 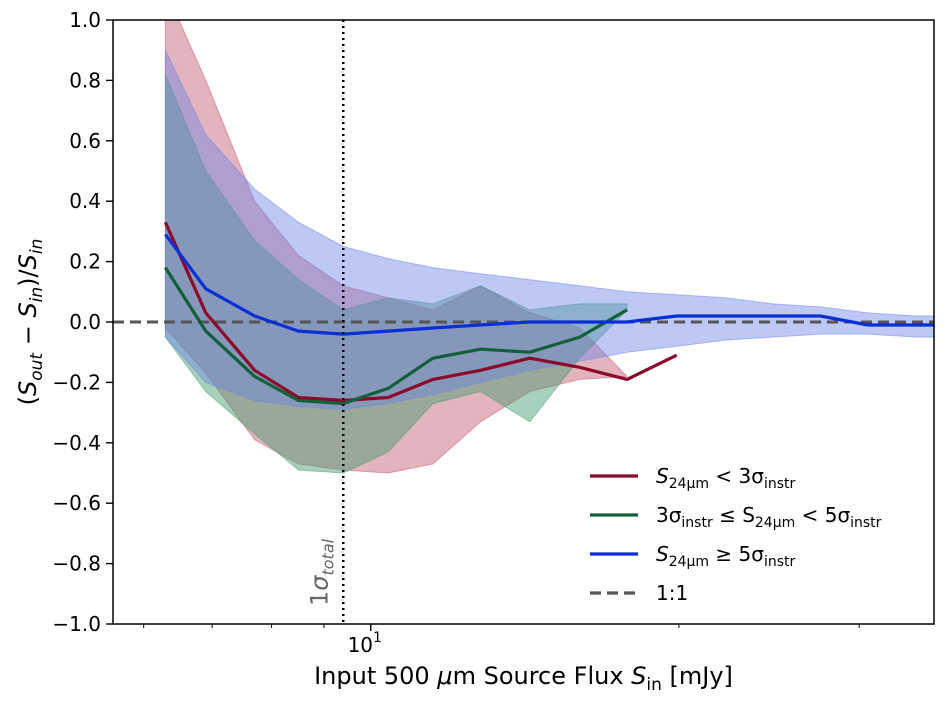 I want to click on y-tick-label: −1.0, so click(x=76, y=624).